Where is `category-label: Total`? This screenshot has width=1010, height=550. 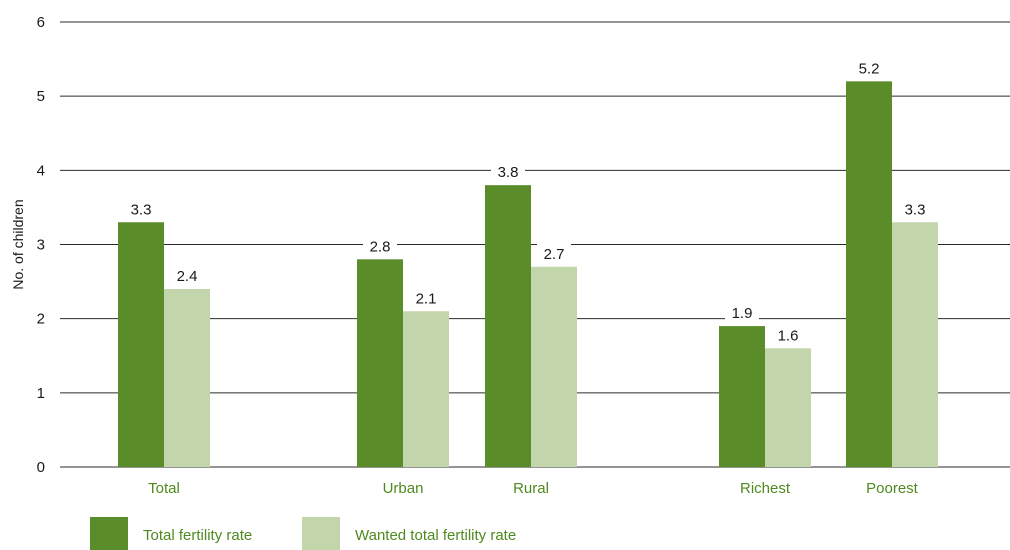 category-label: Total is located at coordinates (164, 488).